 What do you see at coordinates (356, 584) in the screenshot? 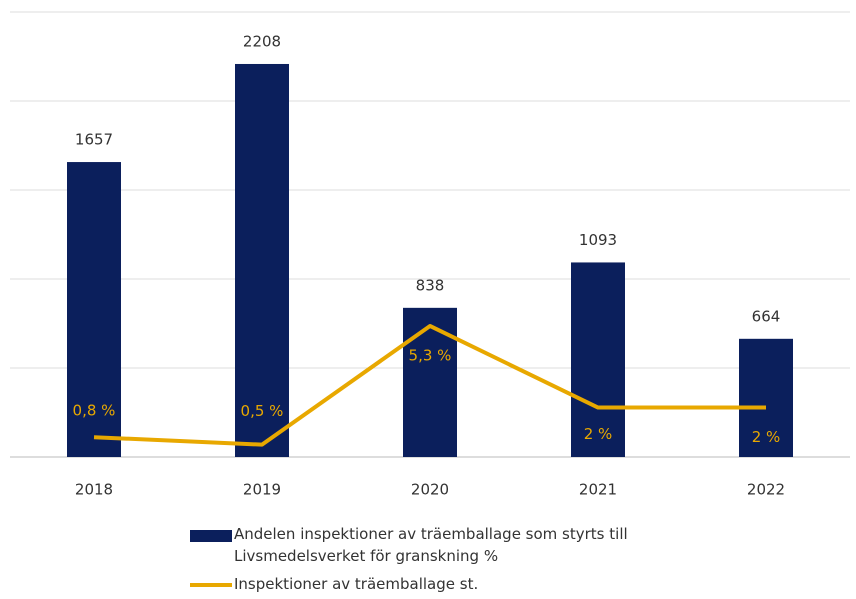
I see `legend-label: Inspektioner av träemballage st.` at bounding box center [356, 584].